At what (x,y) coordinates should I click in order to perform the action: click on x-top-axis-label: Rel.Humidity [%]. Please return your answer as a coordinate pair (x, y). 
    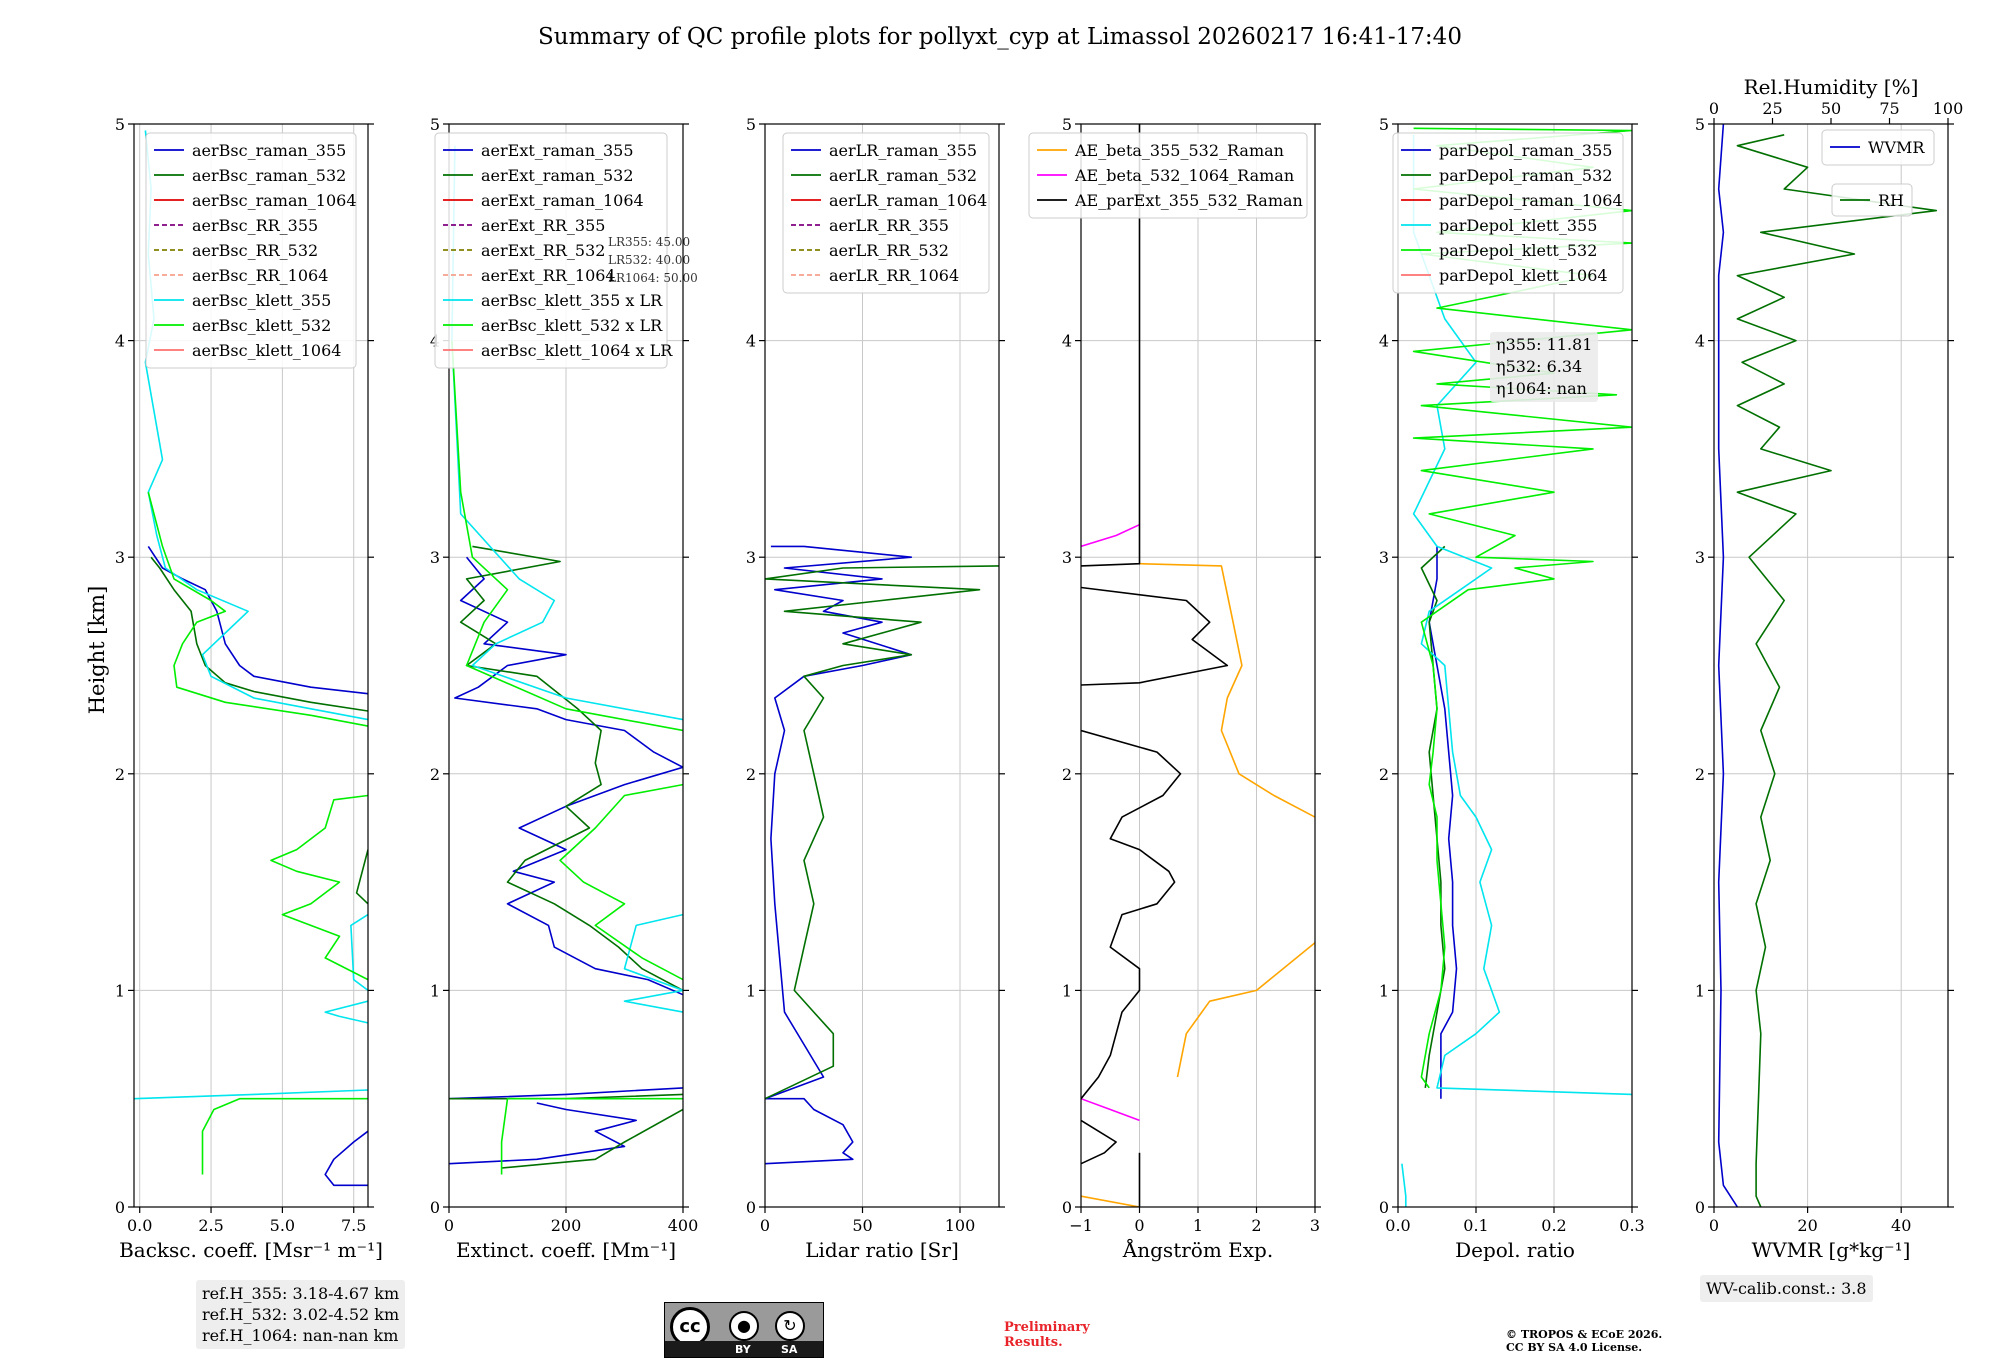
    Looking at the image, I should click on (1831, 87).